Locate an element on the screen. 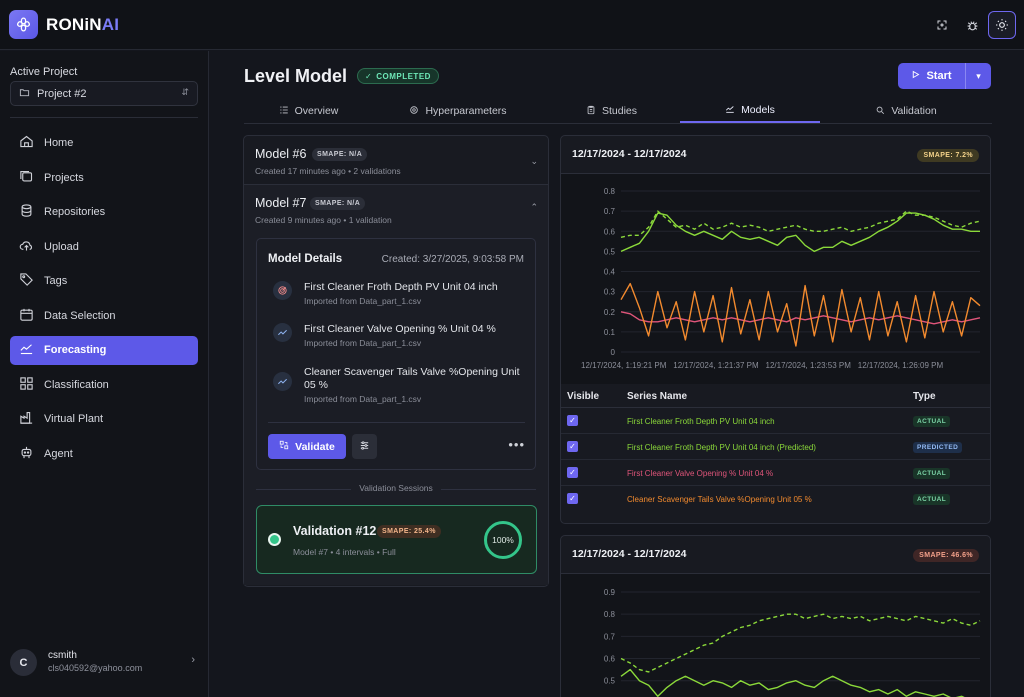  target-icon is located at coordinates (282, 290).